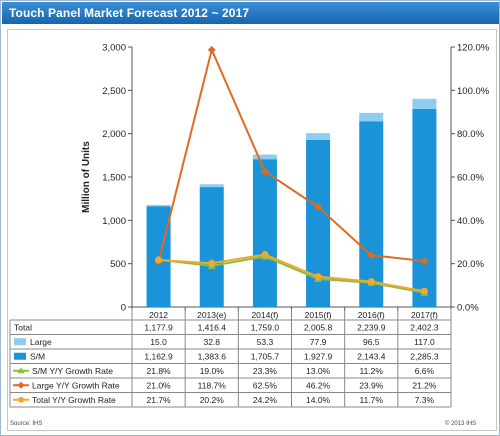 The width and height of the screenshot is (500, 436). Describe the element at coordinates (470, 221) in the screenshot. I see `y2-tick-label: 40.0%` at that location.